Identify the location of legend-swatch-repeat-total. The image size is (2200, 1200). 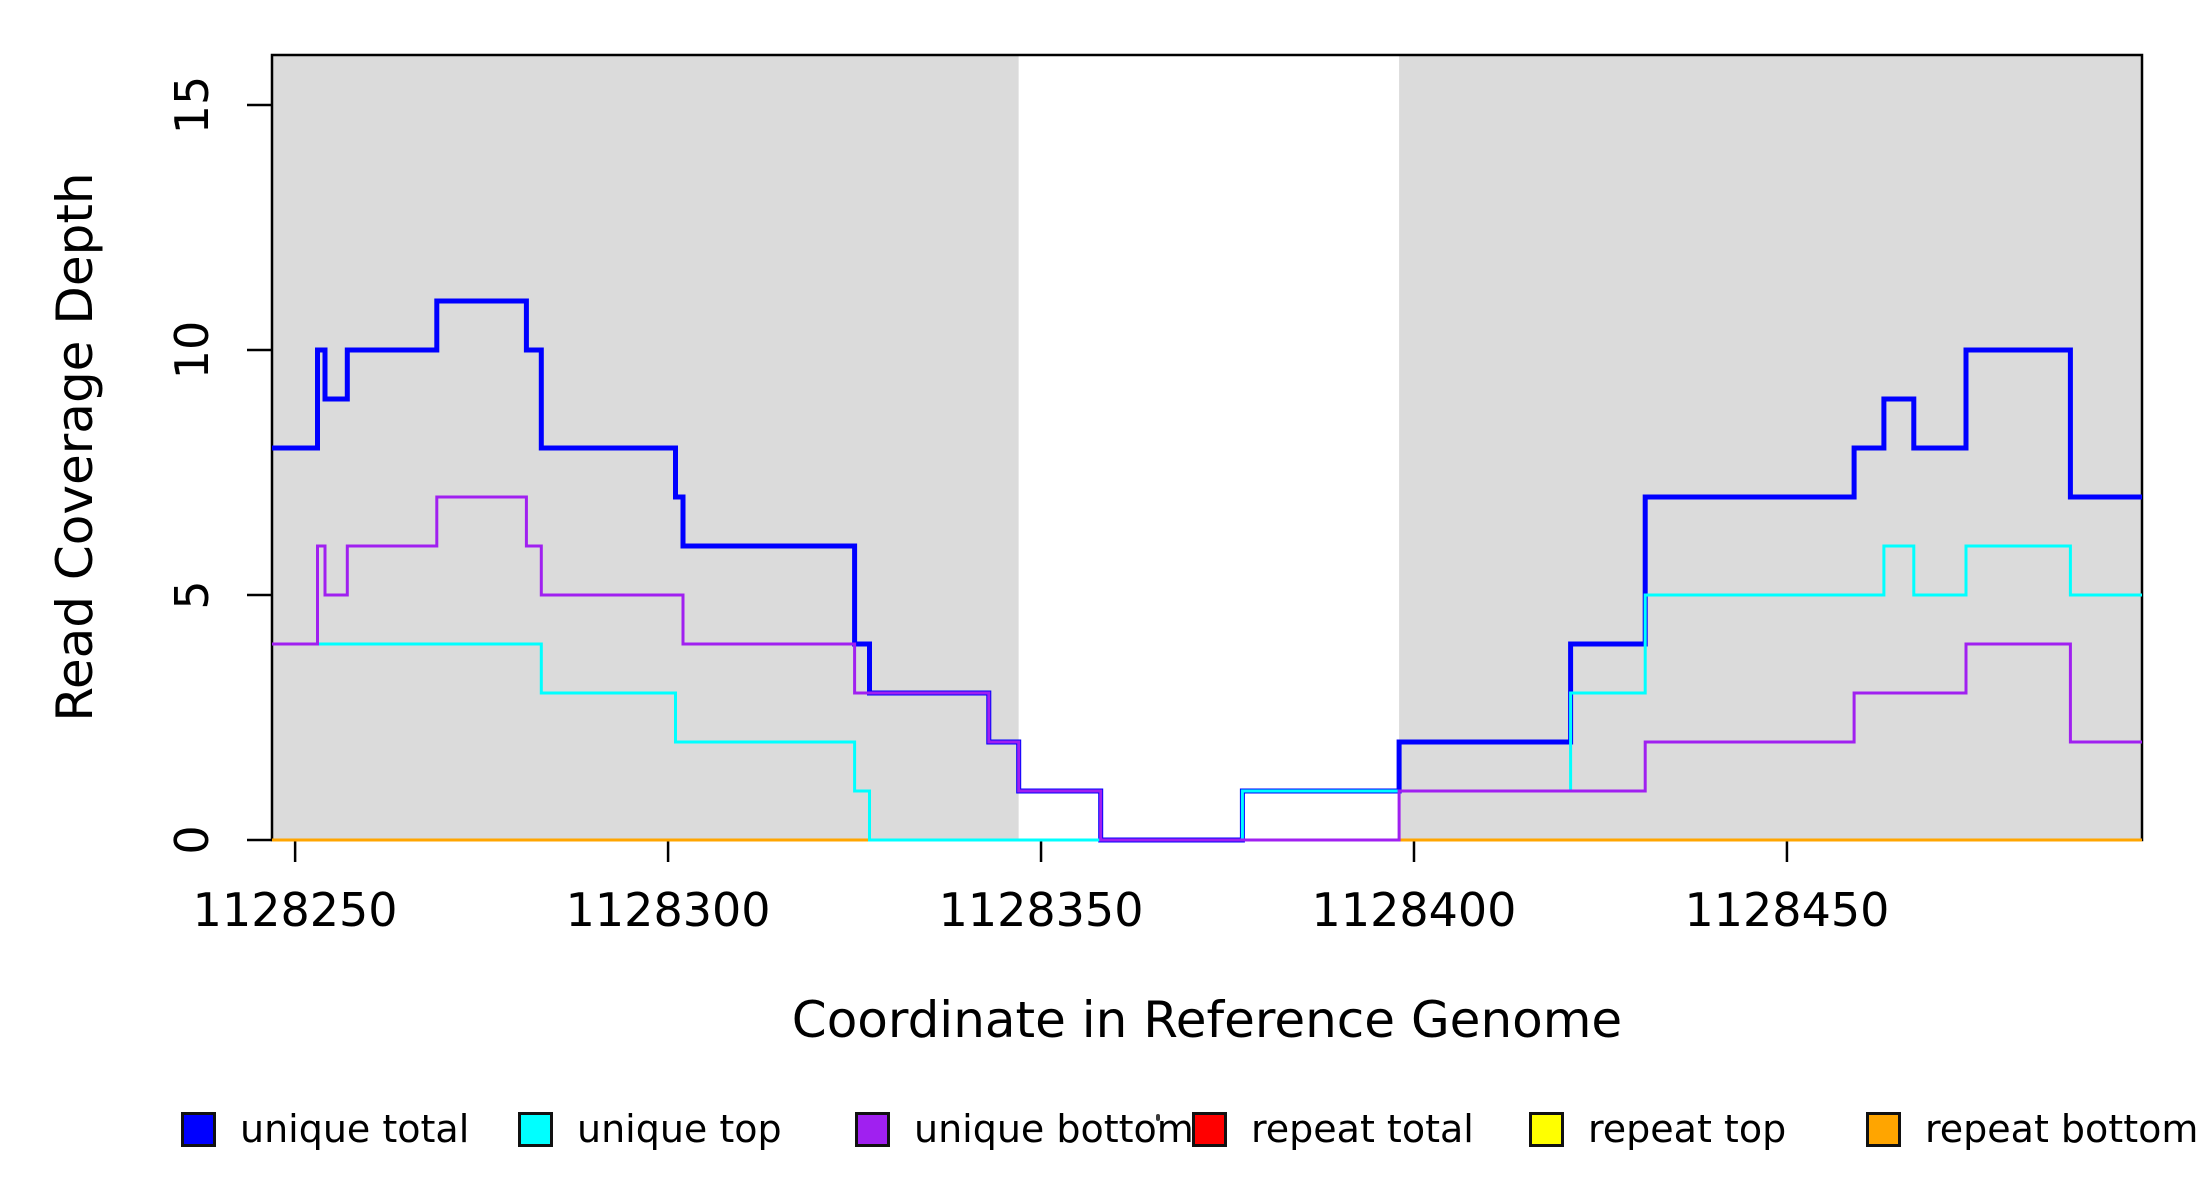
(1209, 1129).